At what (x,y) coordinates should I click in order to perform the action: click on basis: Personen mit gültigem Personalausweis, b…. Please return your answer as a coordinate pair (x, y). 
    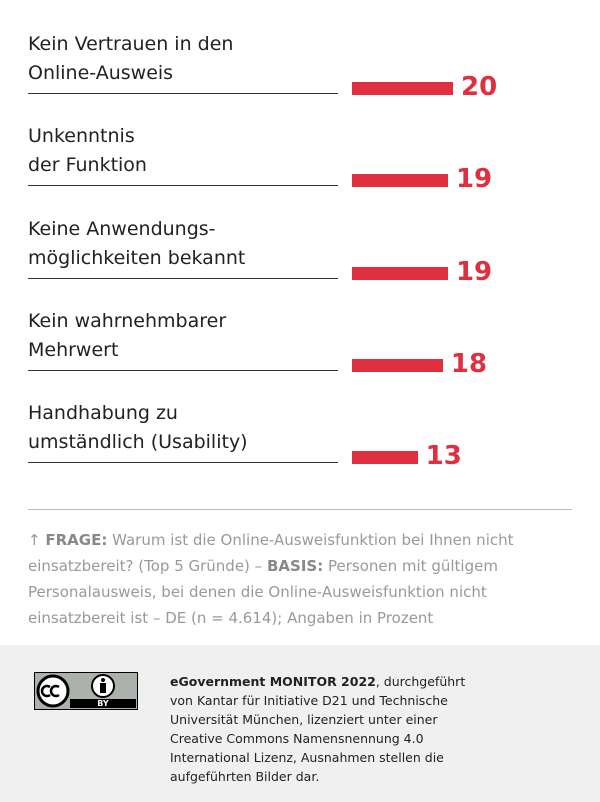
    Looking at the image, I should click on (263, 592).